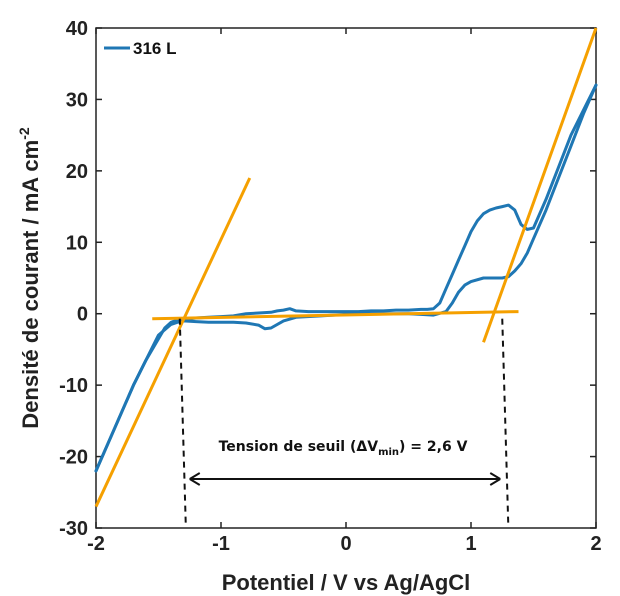 This screenshot has width=620, height=596. What do you see at coordinates (595, 544) in the screenshot?
I see `x-tick-label: 2` at bounding box center [595, 544].